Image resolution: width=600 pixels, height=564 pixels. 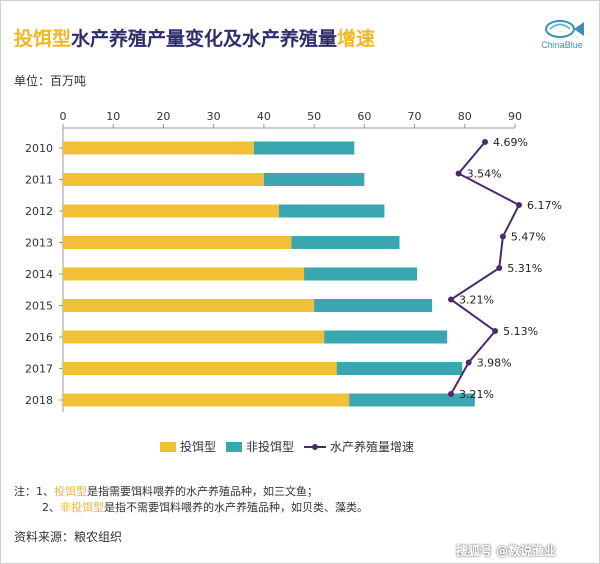 I want to click on bar-feed-2017, so click(x=200, y=368).